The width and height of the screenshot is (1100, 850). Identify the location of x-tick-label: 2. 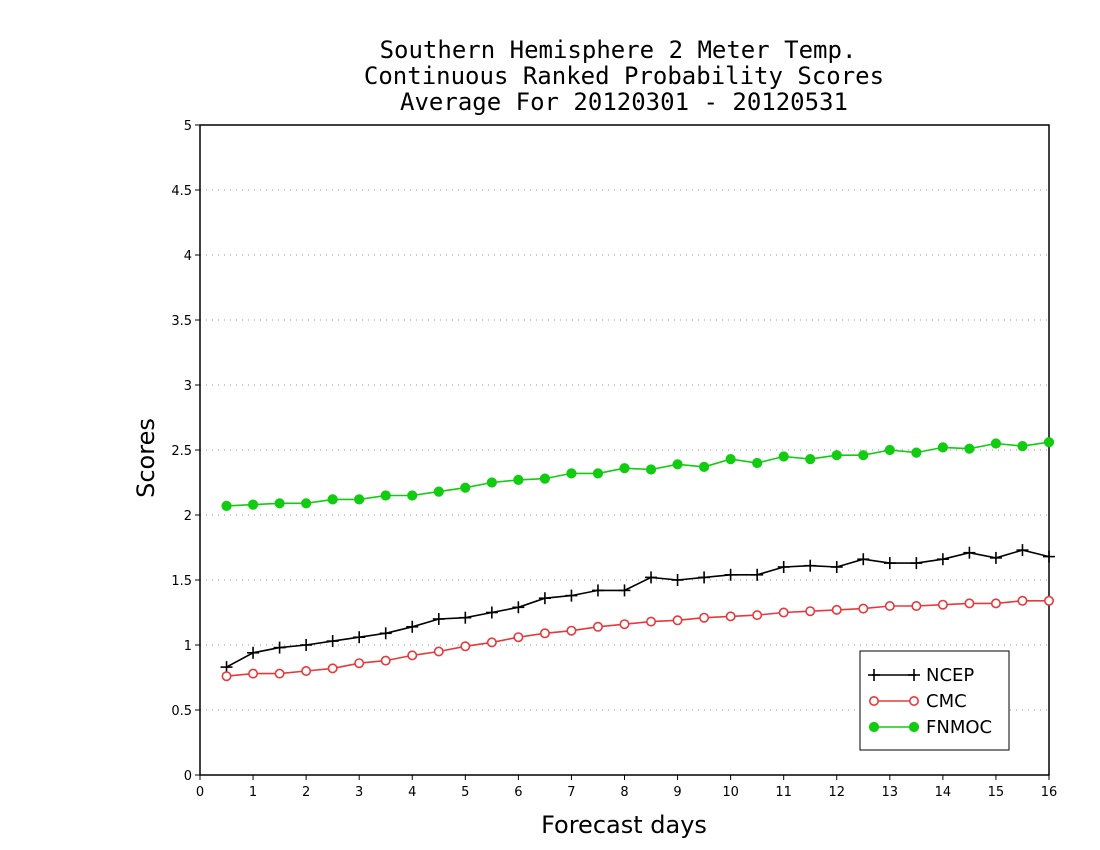
(306, 792).